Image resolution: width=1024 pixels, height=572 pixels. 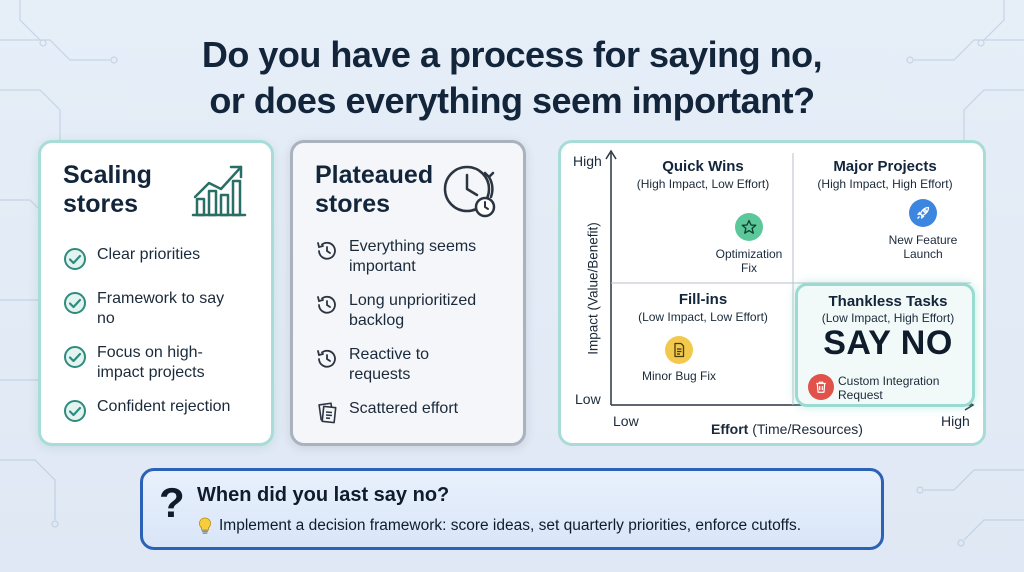 I want to click on thankless-subtitle: (Low Impact, High Effort), so click(x=888, y=318).